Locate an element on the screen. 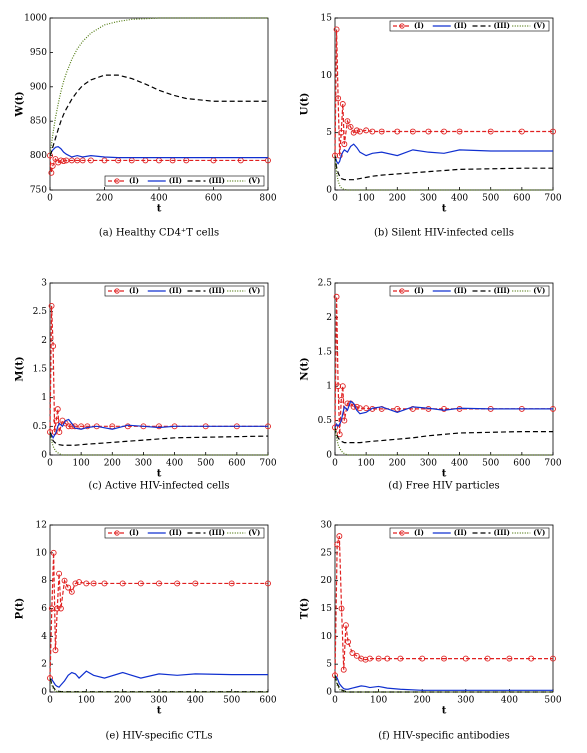  caption: (d) Free HIV particles is located at coordinates (443, 486).